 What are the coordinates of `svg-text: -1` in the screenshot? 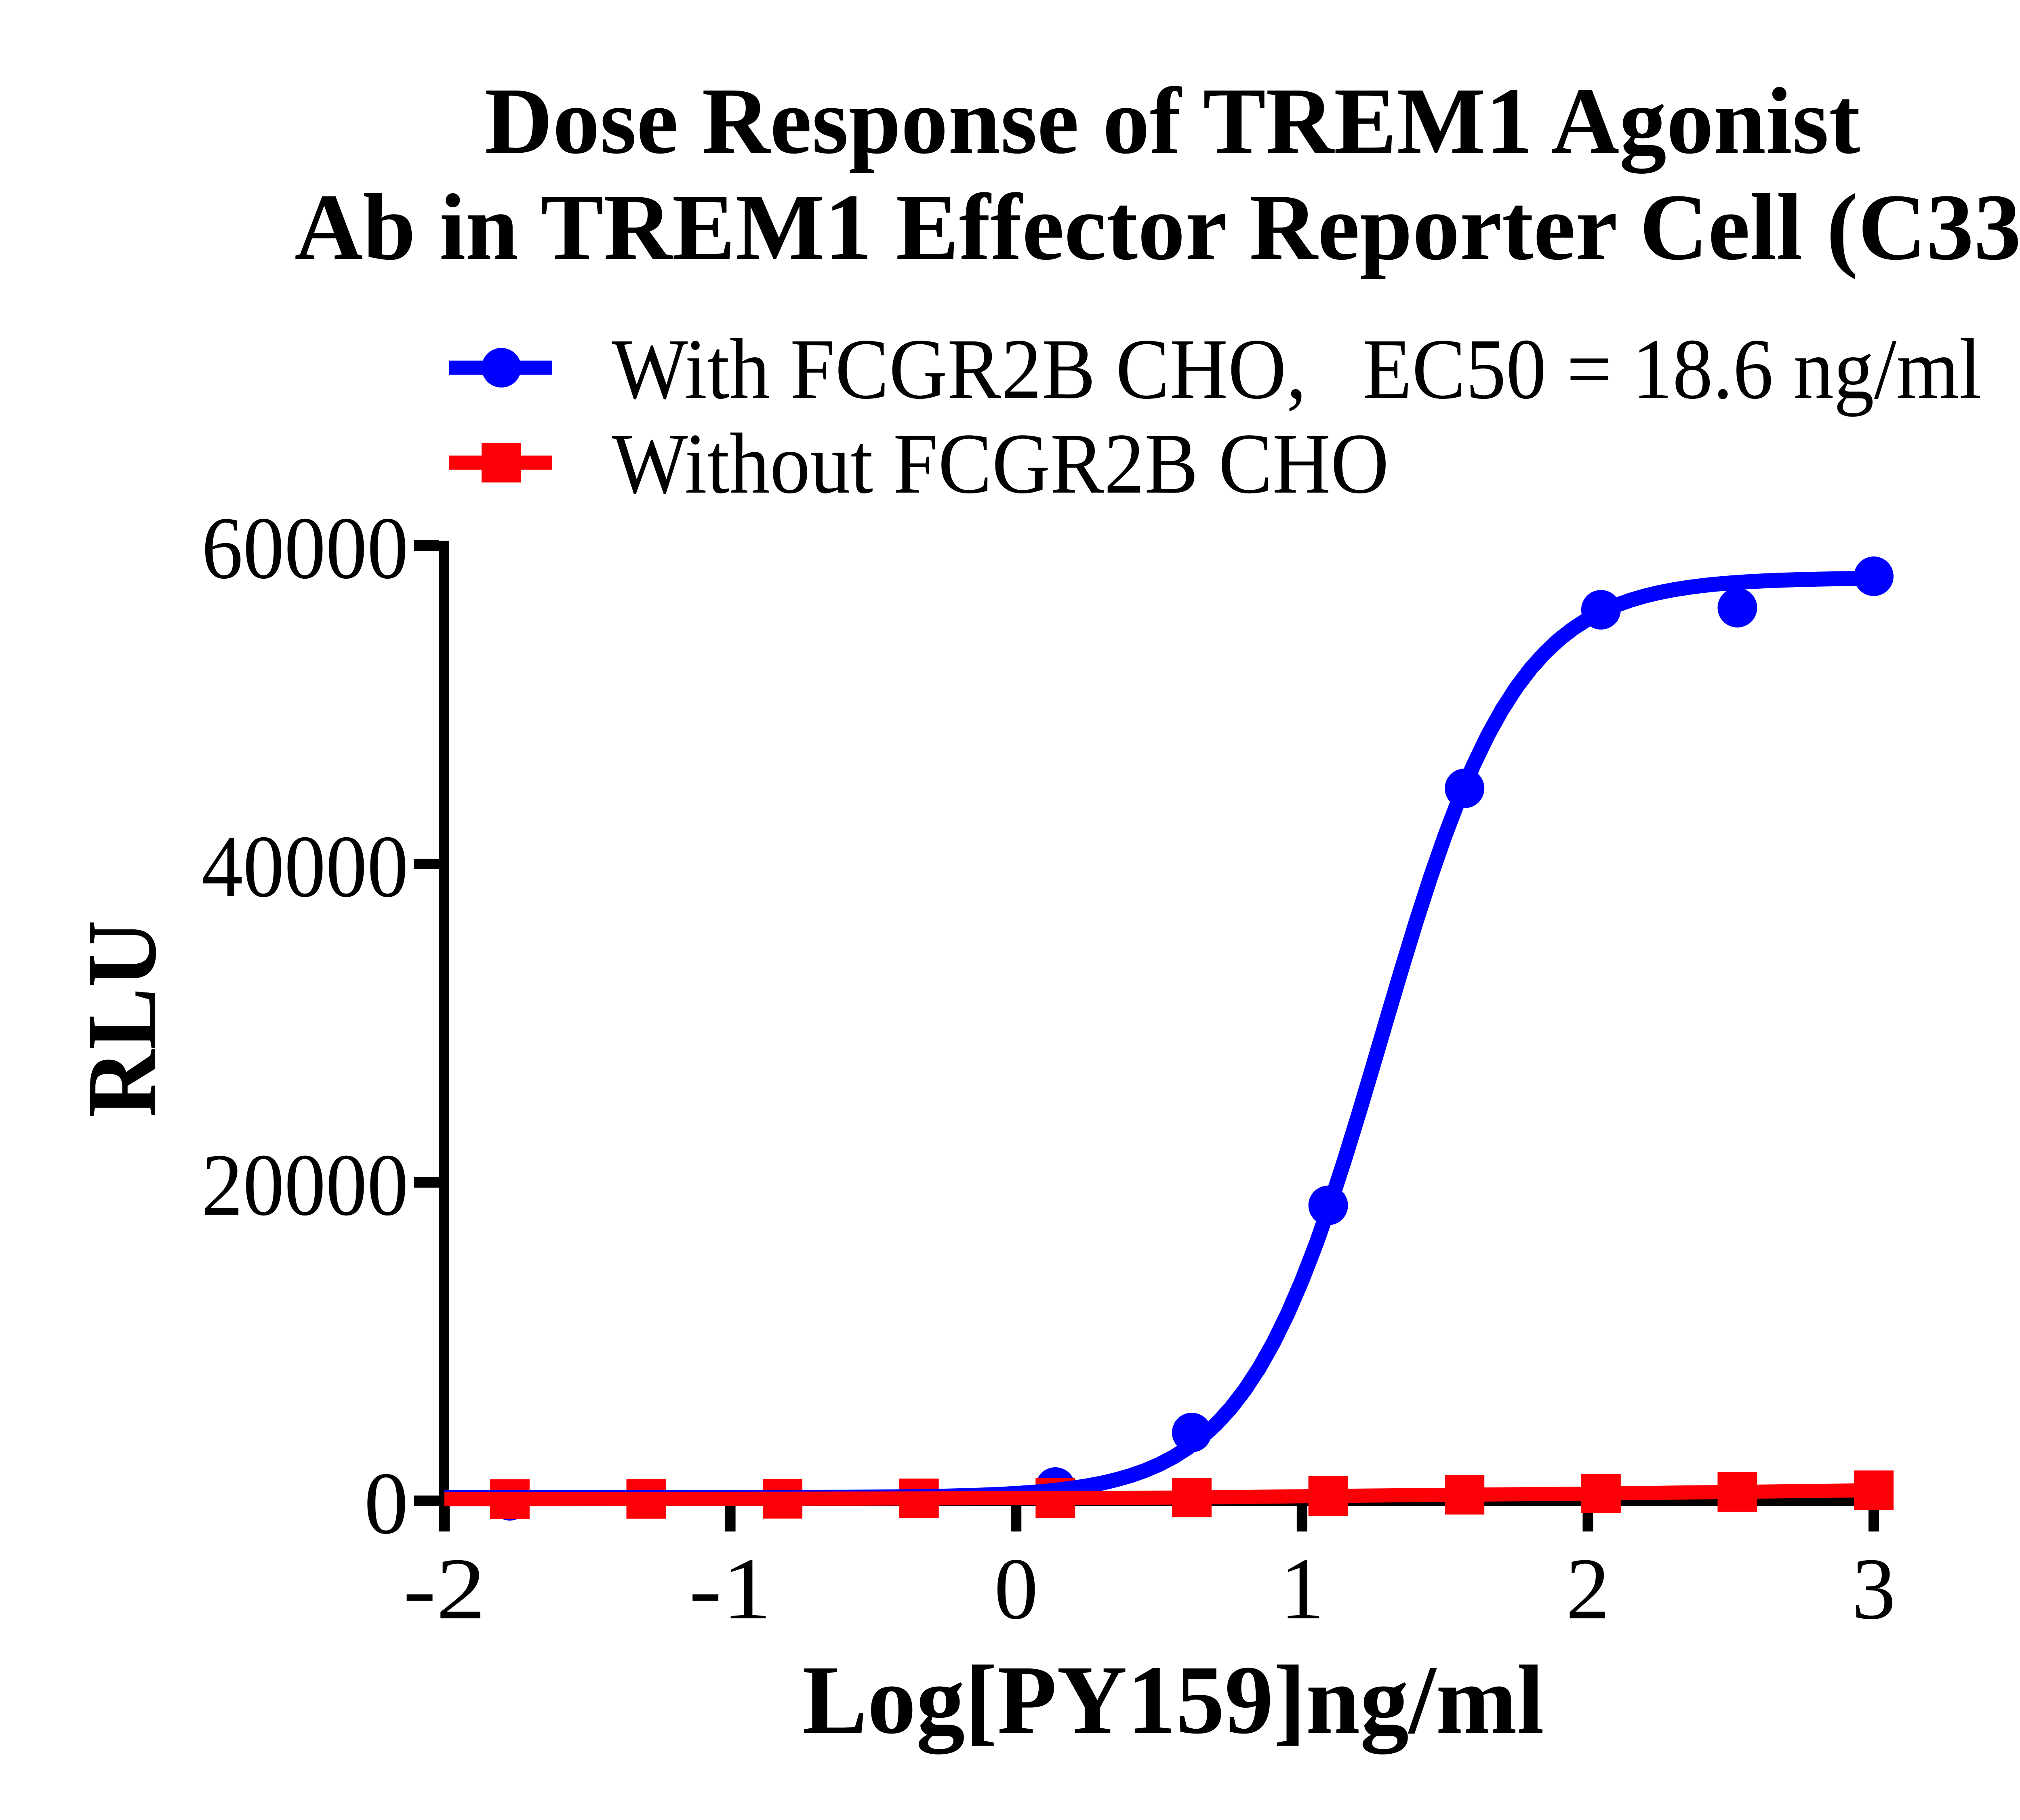 It's located at (730, 1589).